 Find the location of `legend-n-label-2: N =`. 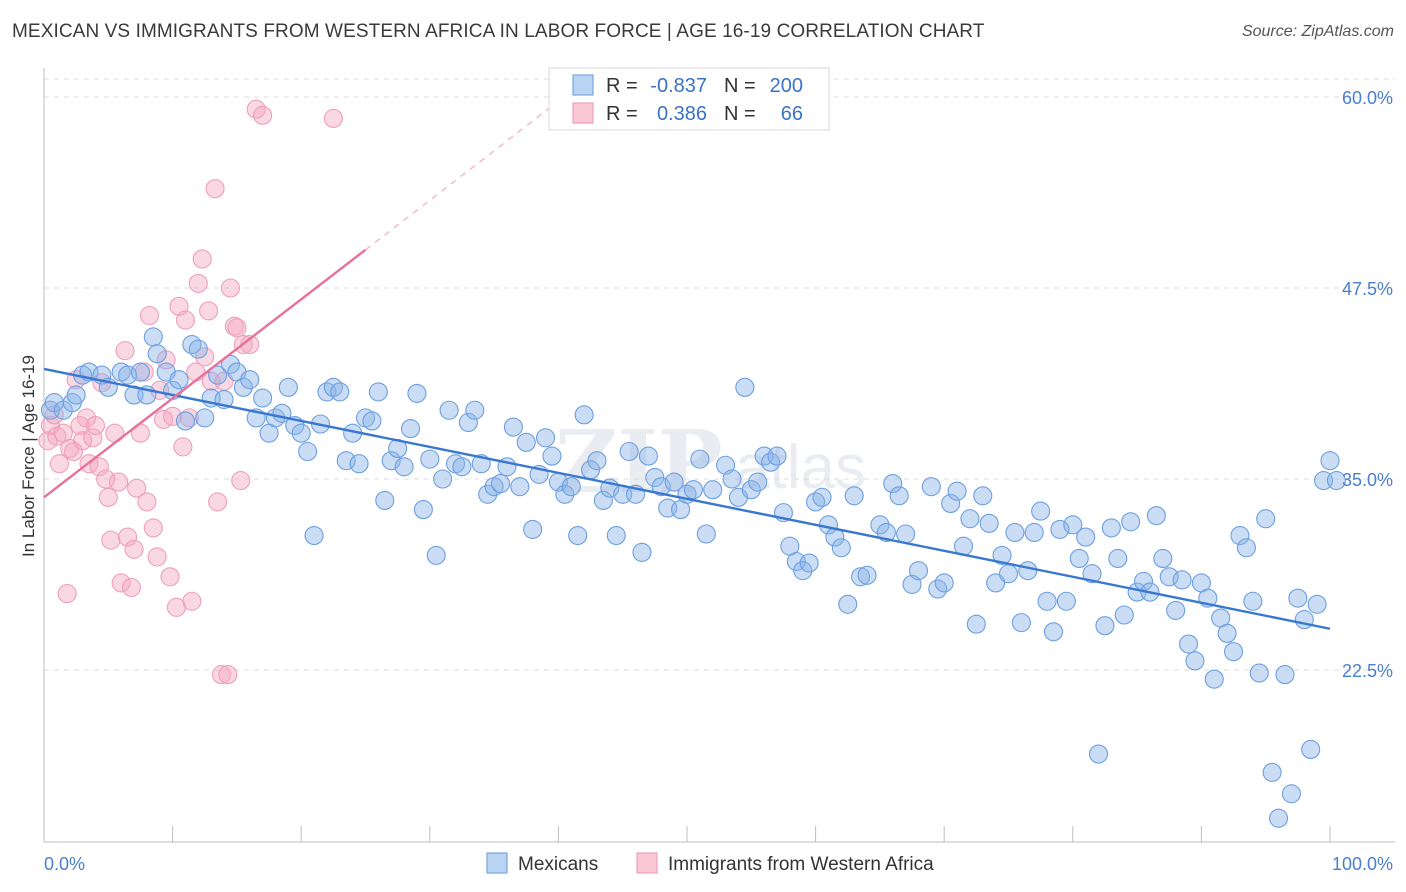

legend-n-label-2: N = is located at coordinates (740, 114).